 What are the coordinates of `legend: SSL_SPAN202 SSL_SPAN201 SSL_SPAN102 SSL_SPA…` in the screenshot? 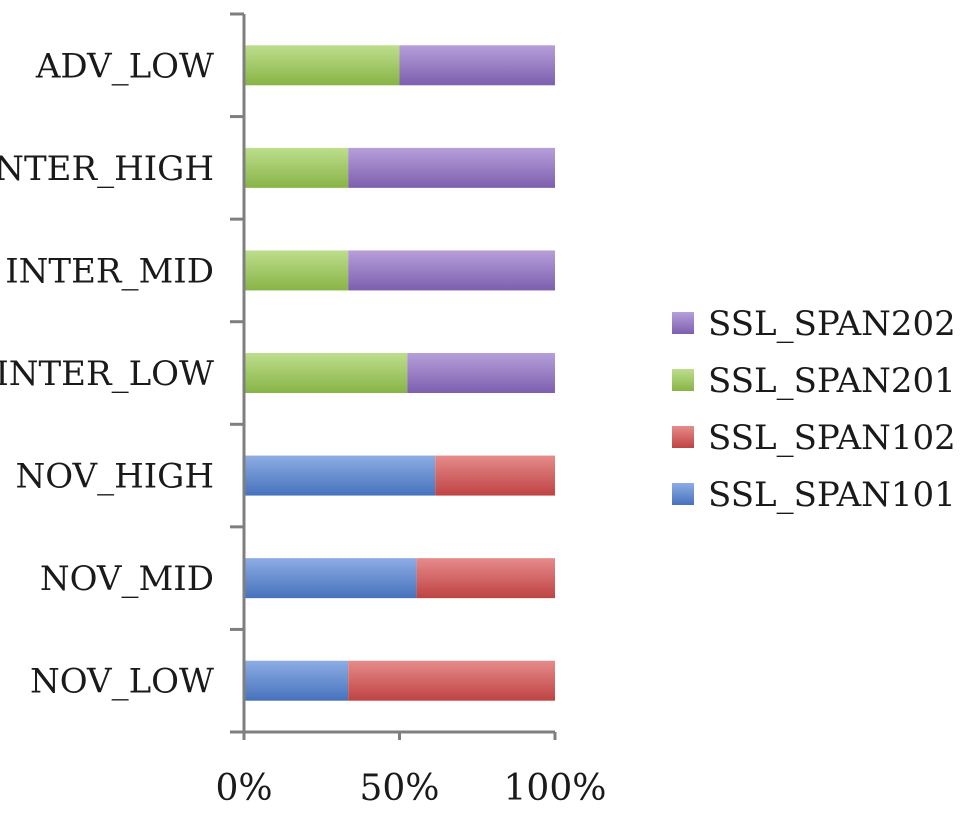 It's located at (814, 409).